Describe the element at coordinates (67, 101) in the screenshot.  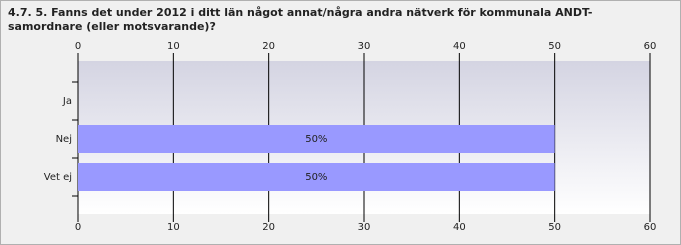
I see `y-tick-label: Ja` at that location.